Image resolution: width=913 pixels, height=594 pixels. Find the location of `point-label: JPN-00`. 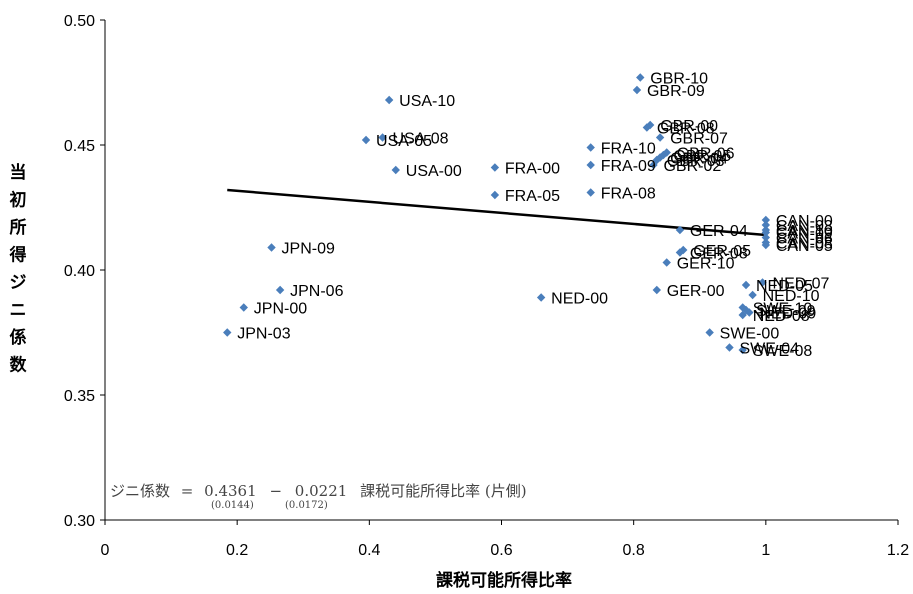

point-label: JPN-00 is located at coordinates (280, 309).